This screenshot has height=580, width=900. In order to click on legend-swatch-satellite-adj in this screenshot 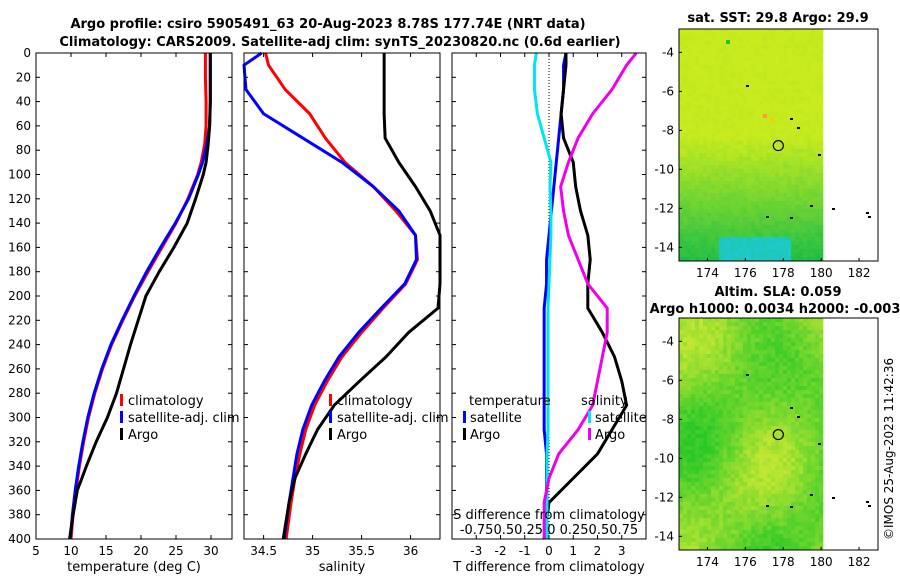, I will do `click(121, 417)`.